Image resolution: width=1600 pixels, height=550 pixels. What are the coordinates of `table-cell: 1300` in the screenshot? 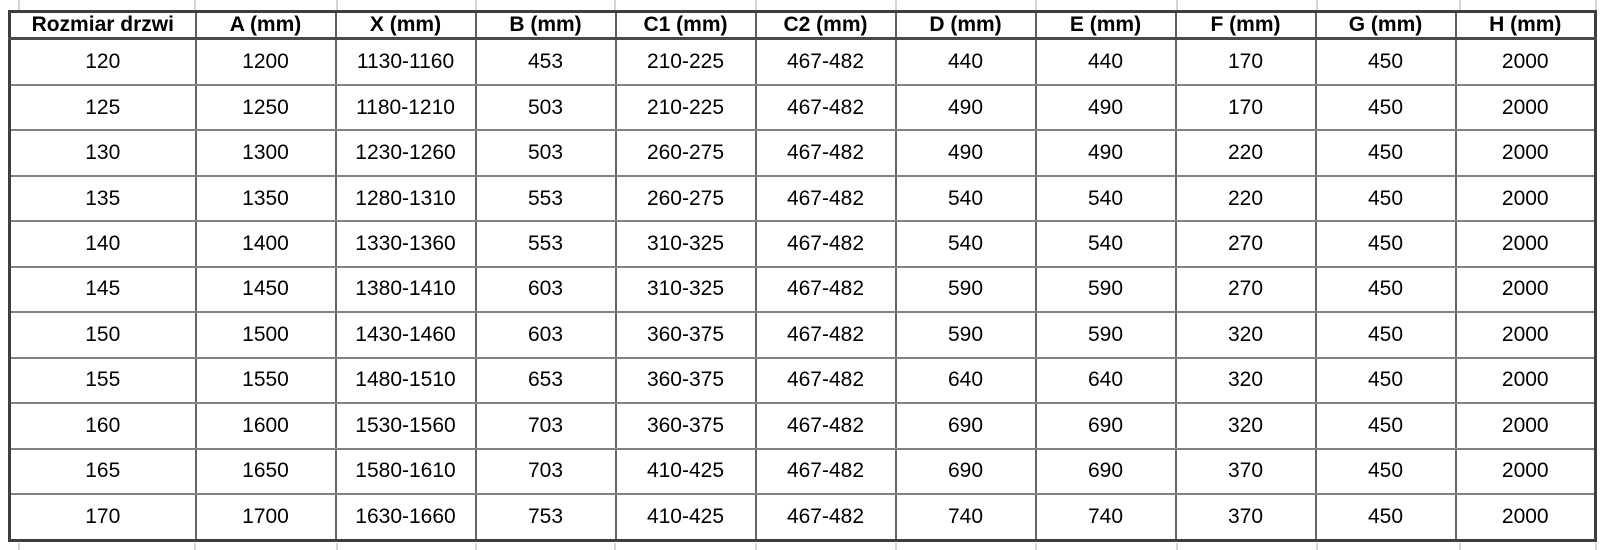 It's located at (265, 153).